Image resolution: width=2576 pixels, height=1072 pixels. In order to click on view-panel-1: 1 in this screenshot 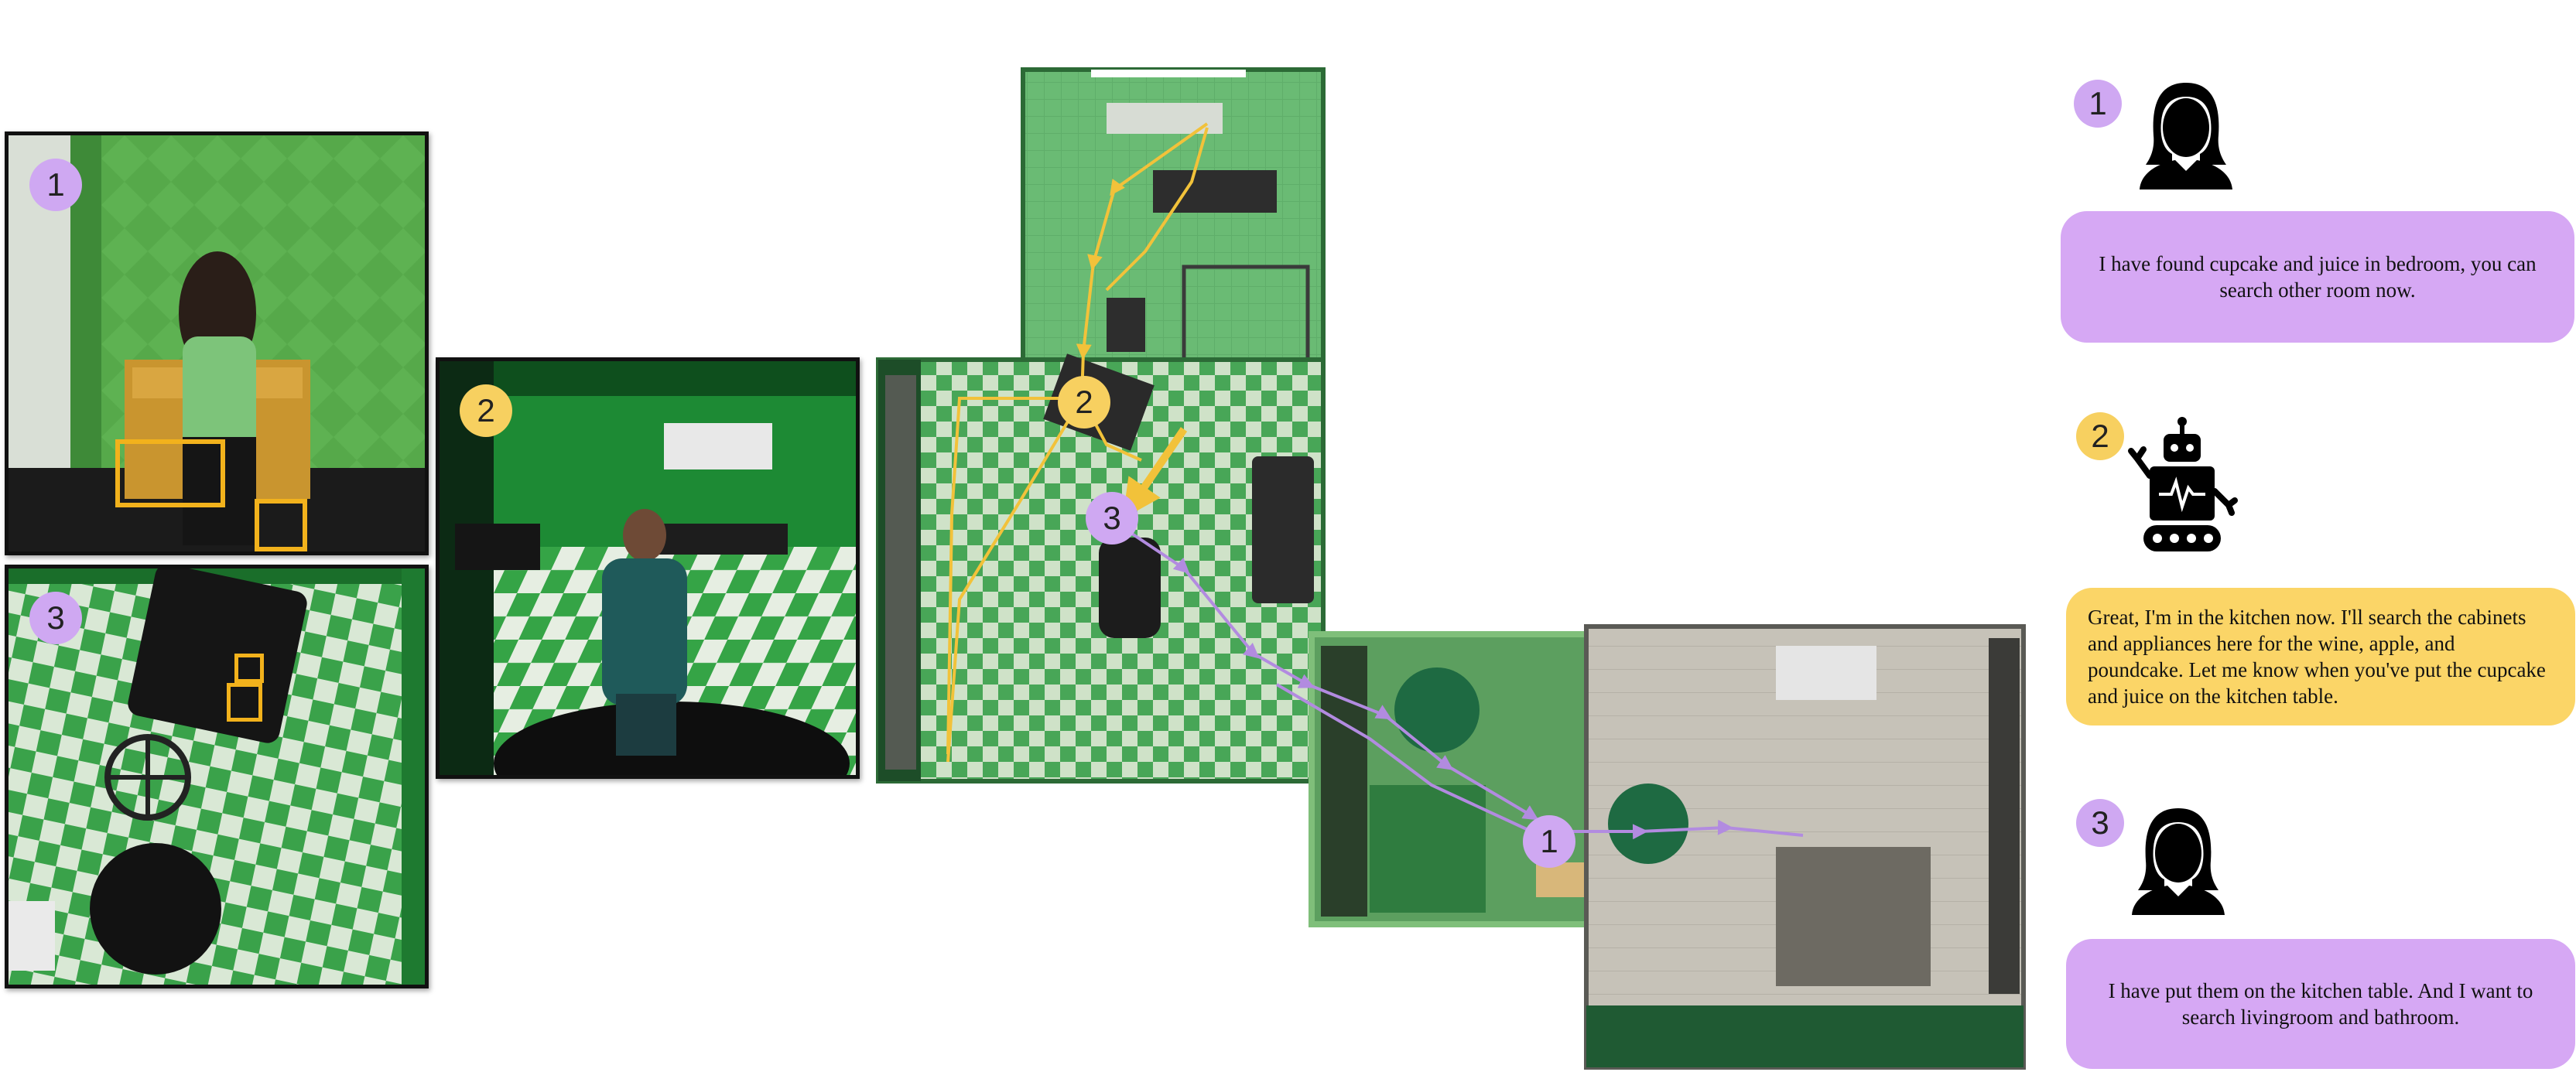, I will do `click(217, 343)`.